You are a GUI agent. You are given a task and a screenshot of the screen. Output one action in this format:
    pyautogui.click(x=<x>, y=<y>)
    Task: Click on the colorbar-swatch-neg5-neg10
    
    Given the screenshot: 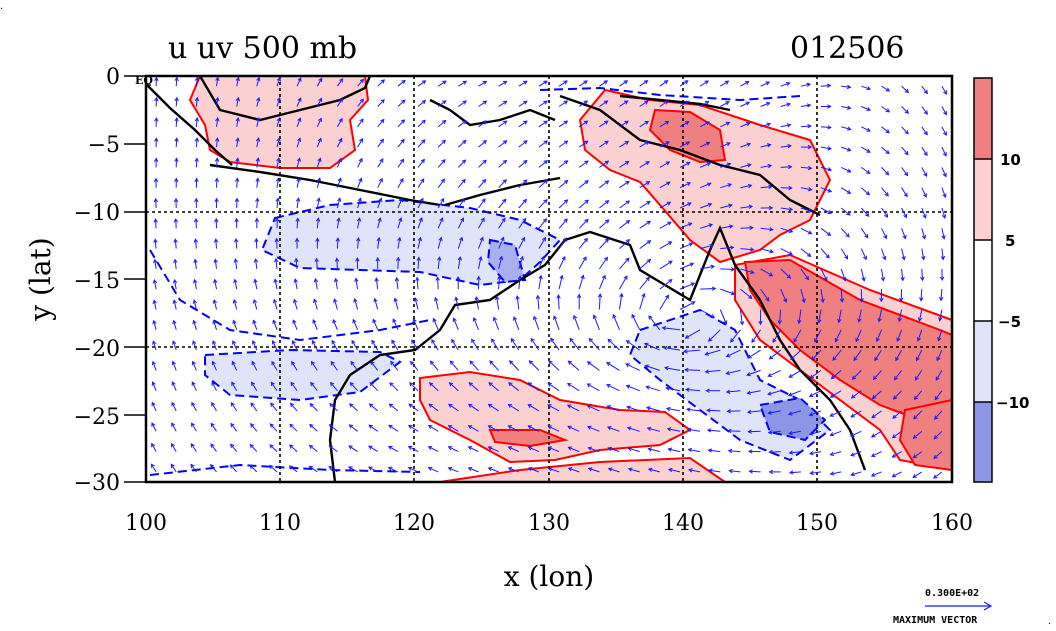 What is the action you would take?
    pyautogui.click(x=983, y=361)
    